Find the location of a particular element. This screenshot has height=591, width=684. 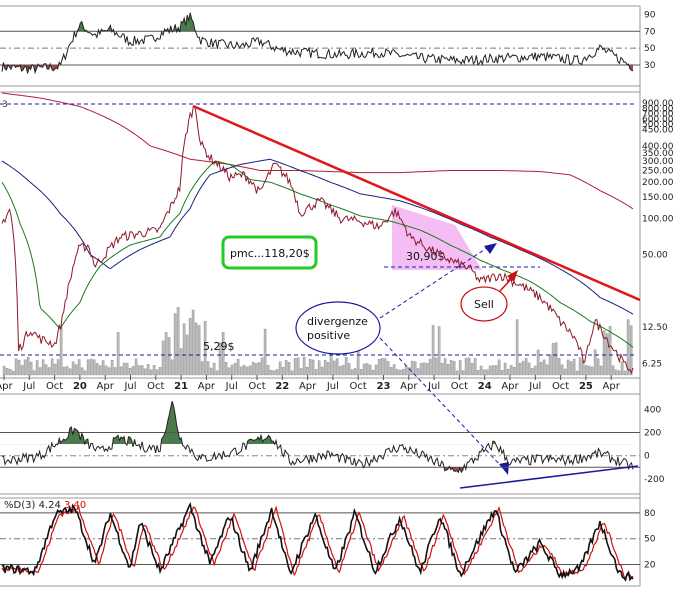

cci-line is located at coordinates (317, 437).